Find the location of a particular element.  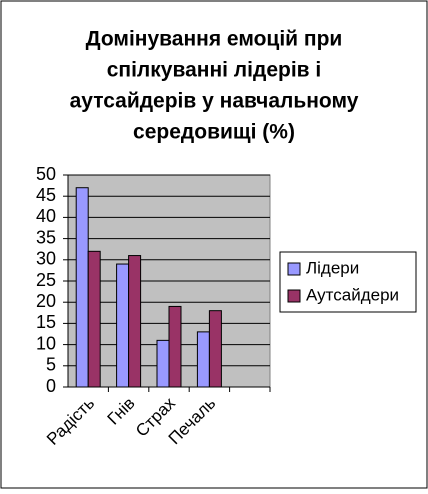

y-tick-label: 15 is located at coordinates (46, 322).